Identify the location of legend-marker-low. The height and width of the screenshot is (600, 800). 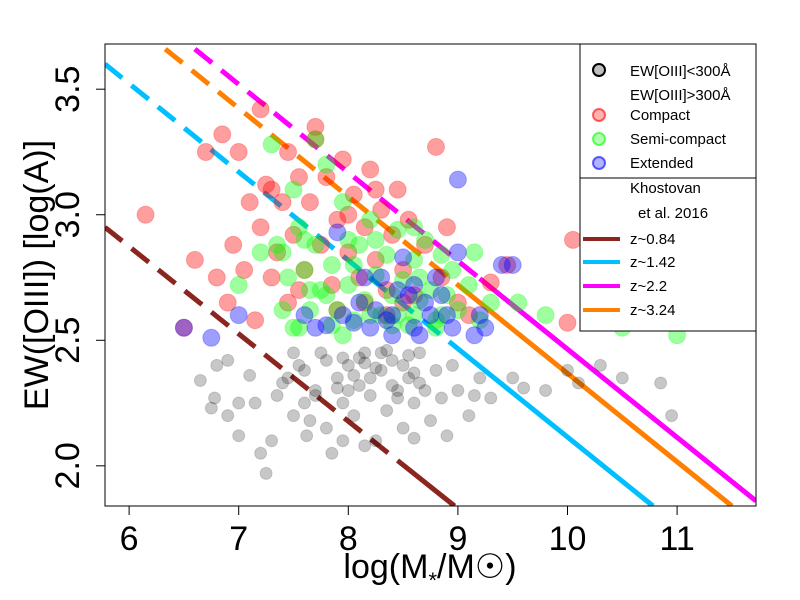
(599, 70).